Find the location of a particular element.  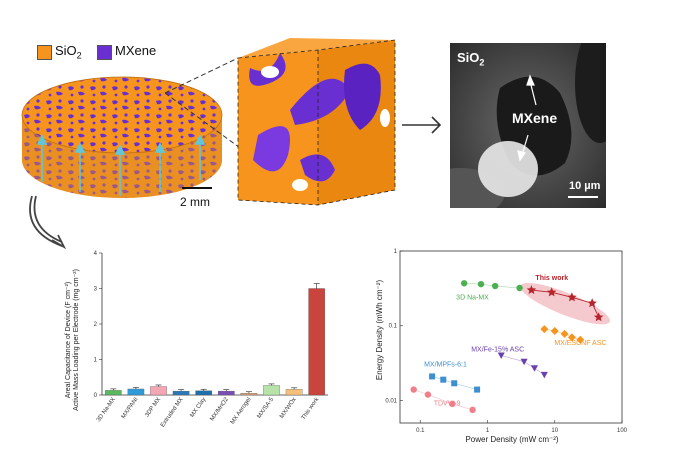

scatter-y-tick-label: 0.01 is located at coordinates (391, 401).